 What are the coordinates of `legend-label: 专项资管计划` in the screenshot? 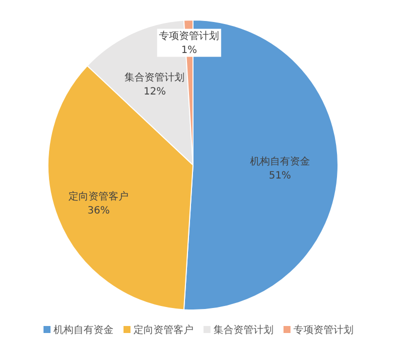 It's located at (324, 330).